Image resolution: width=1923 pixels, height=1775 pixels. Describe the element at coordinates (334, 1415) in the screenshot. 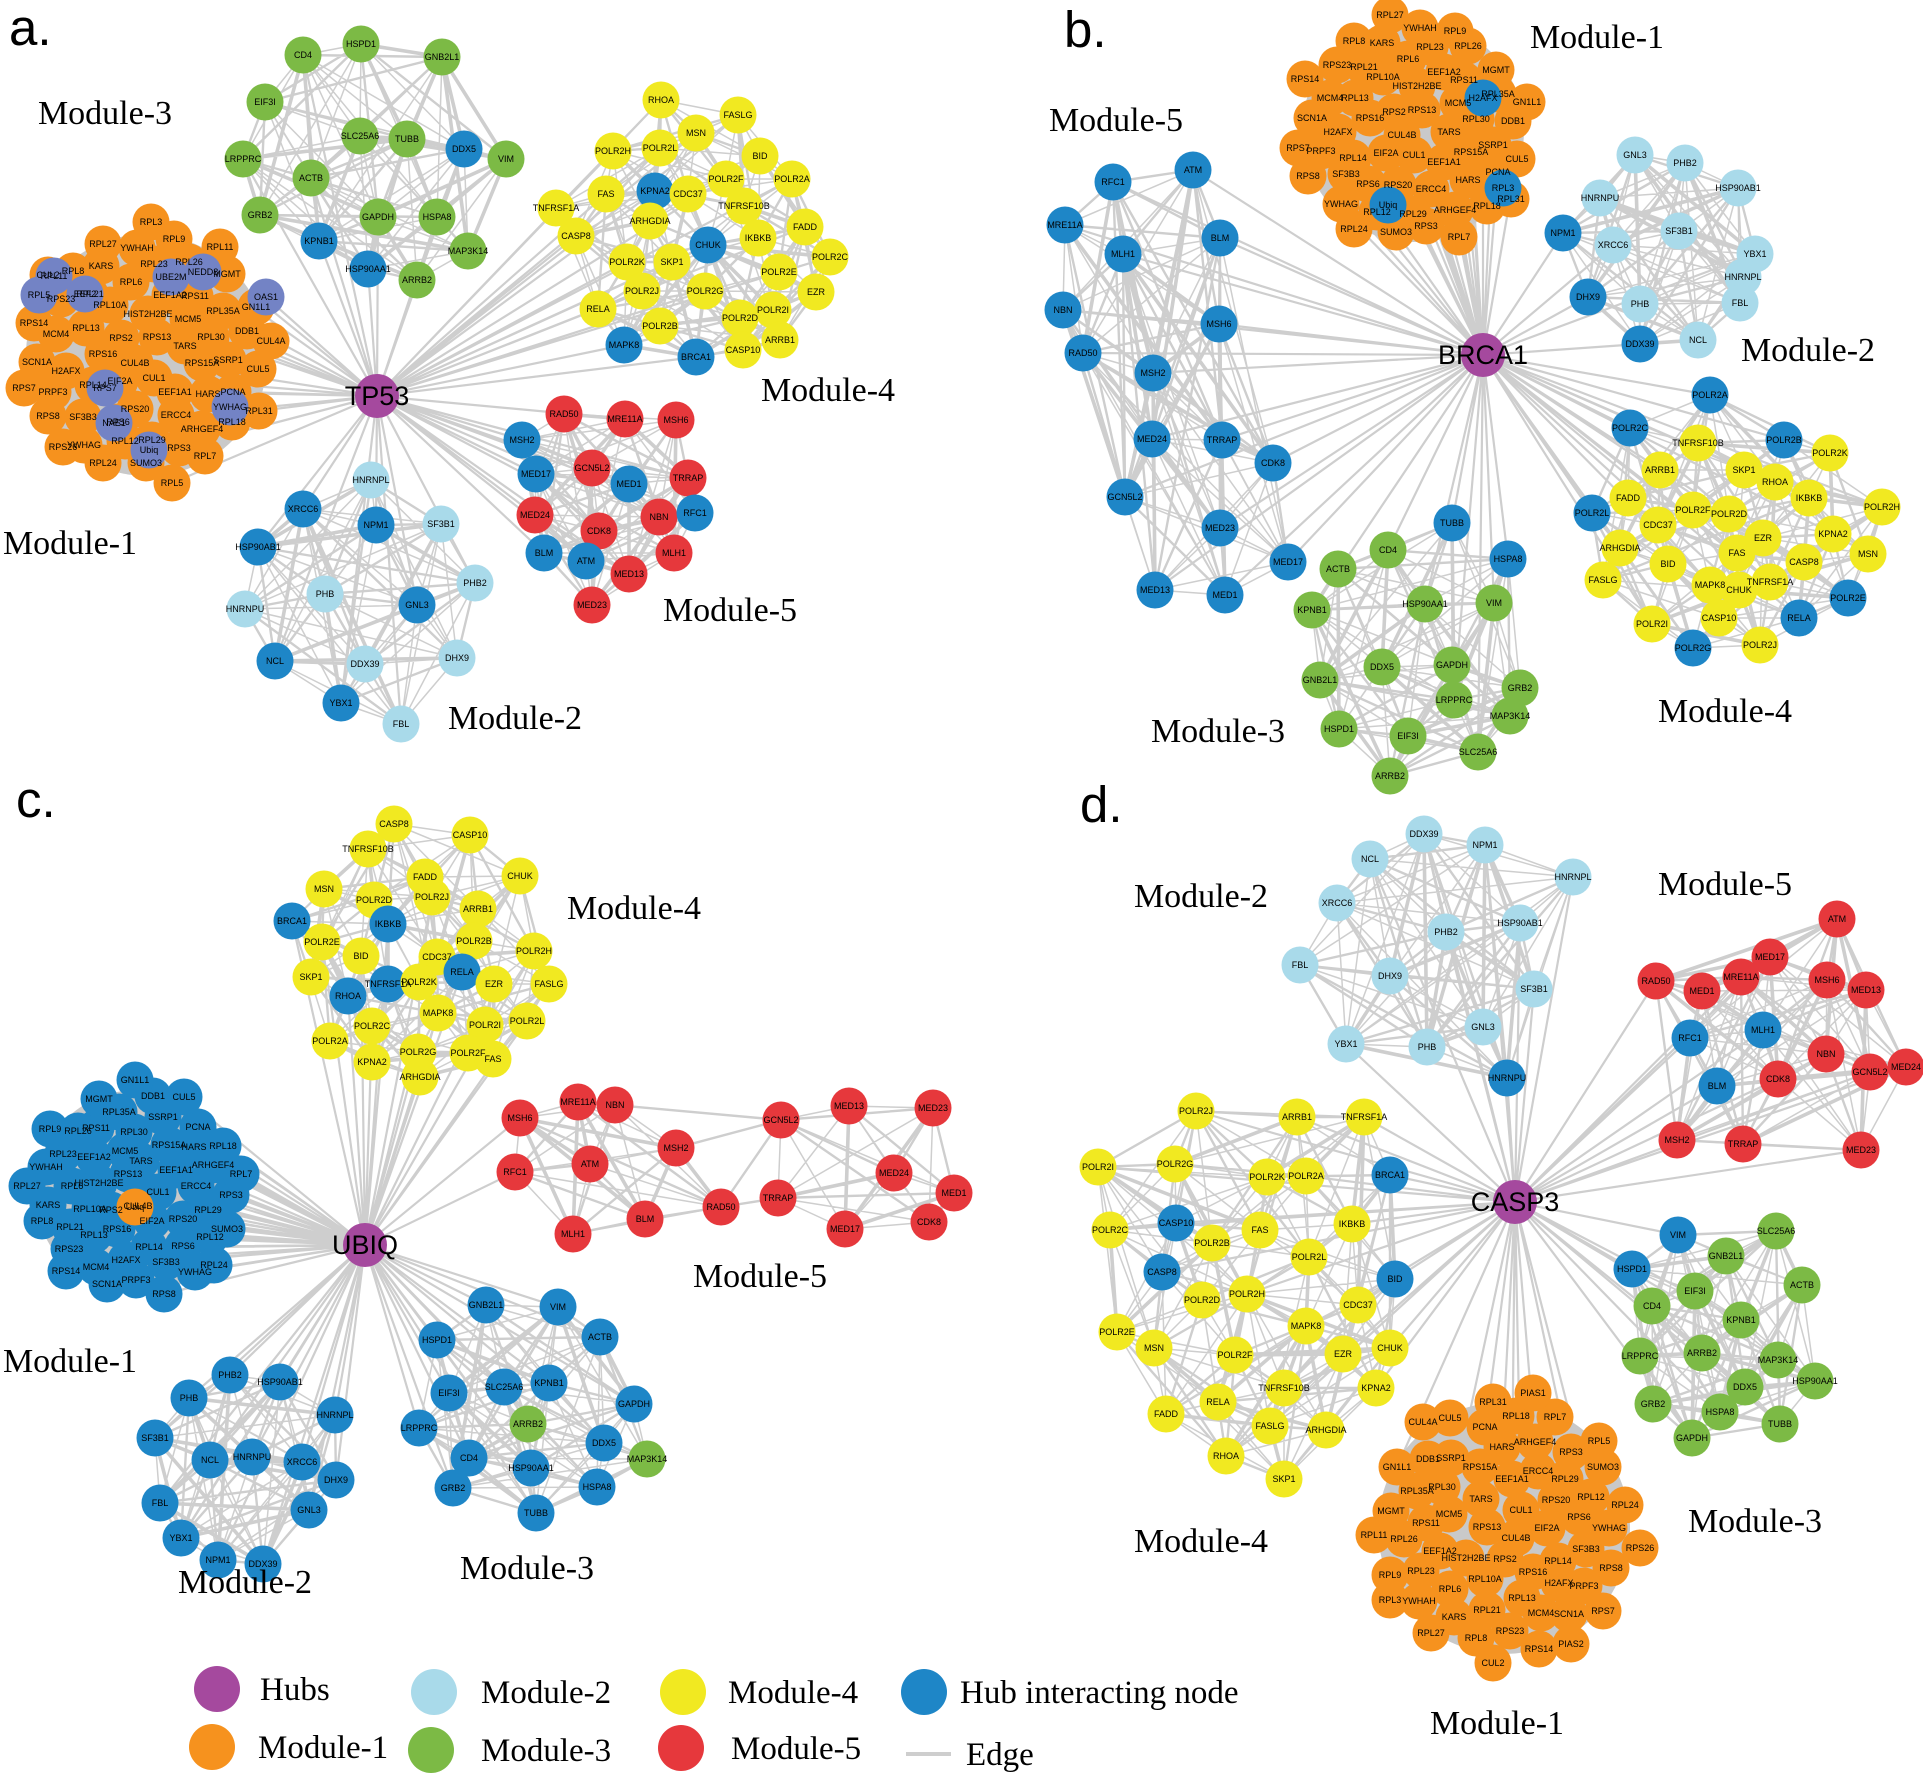

I see `svg-text: HNRNPL` at that location.